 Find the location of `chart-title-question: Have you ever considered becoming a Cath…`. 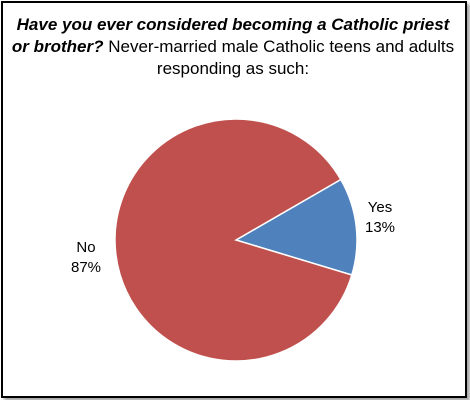

chart-title-question: Have you ever considered becoming a Cath… is located at coordinates (230, 35).